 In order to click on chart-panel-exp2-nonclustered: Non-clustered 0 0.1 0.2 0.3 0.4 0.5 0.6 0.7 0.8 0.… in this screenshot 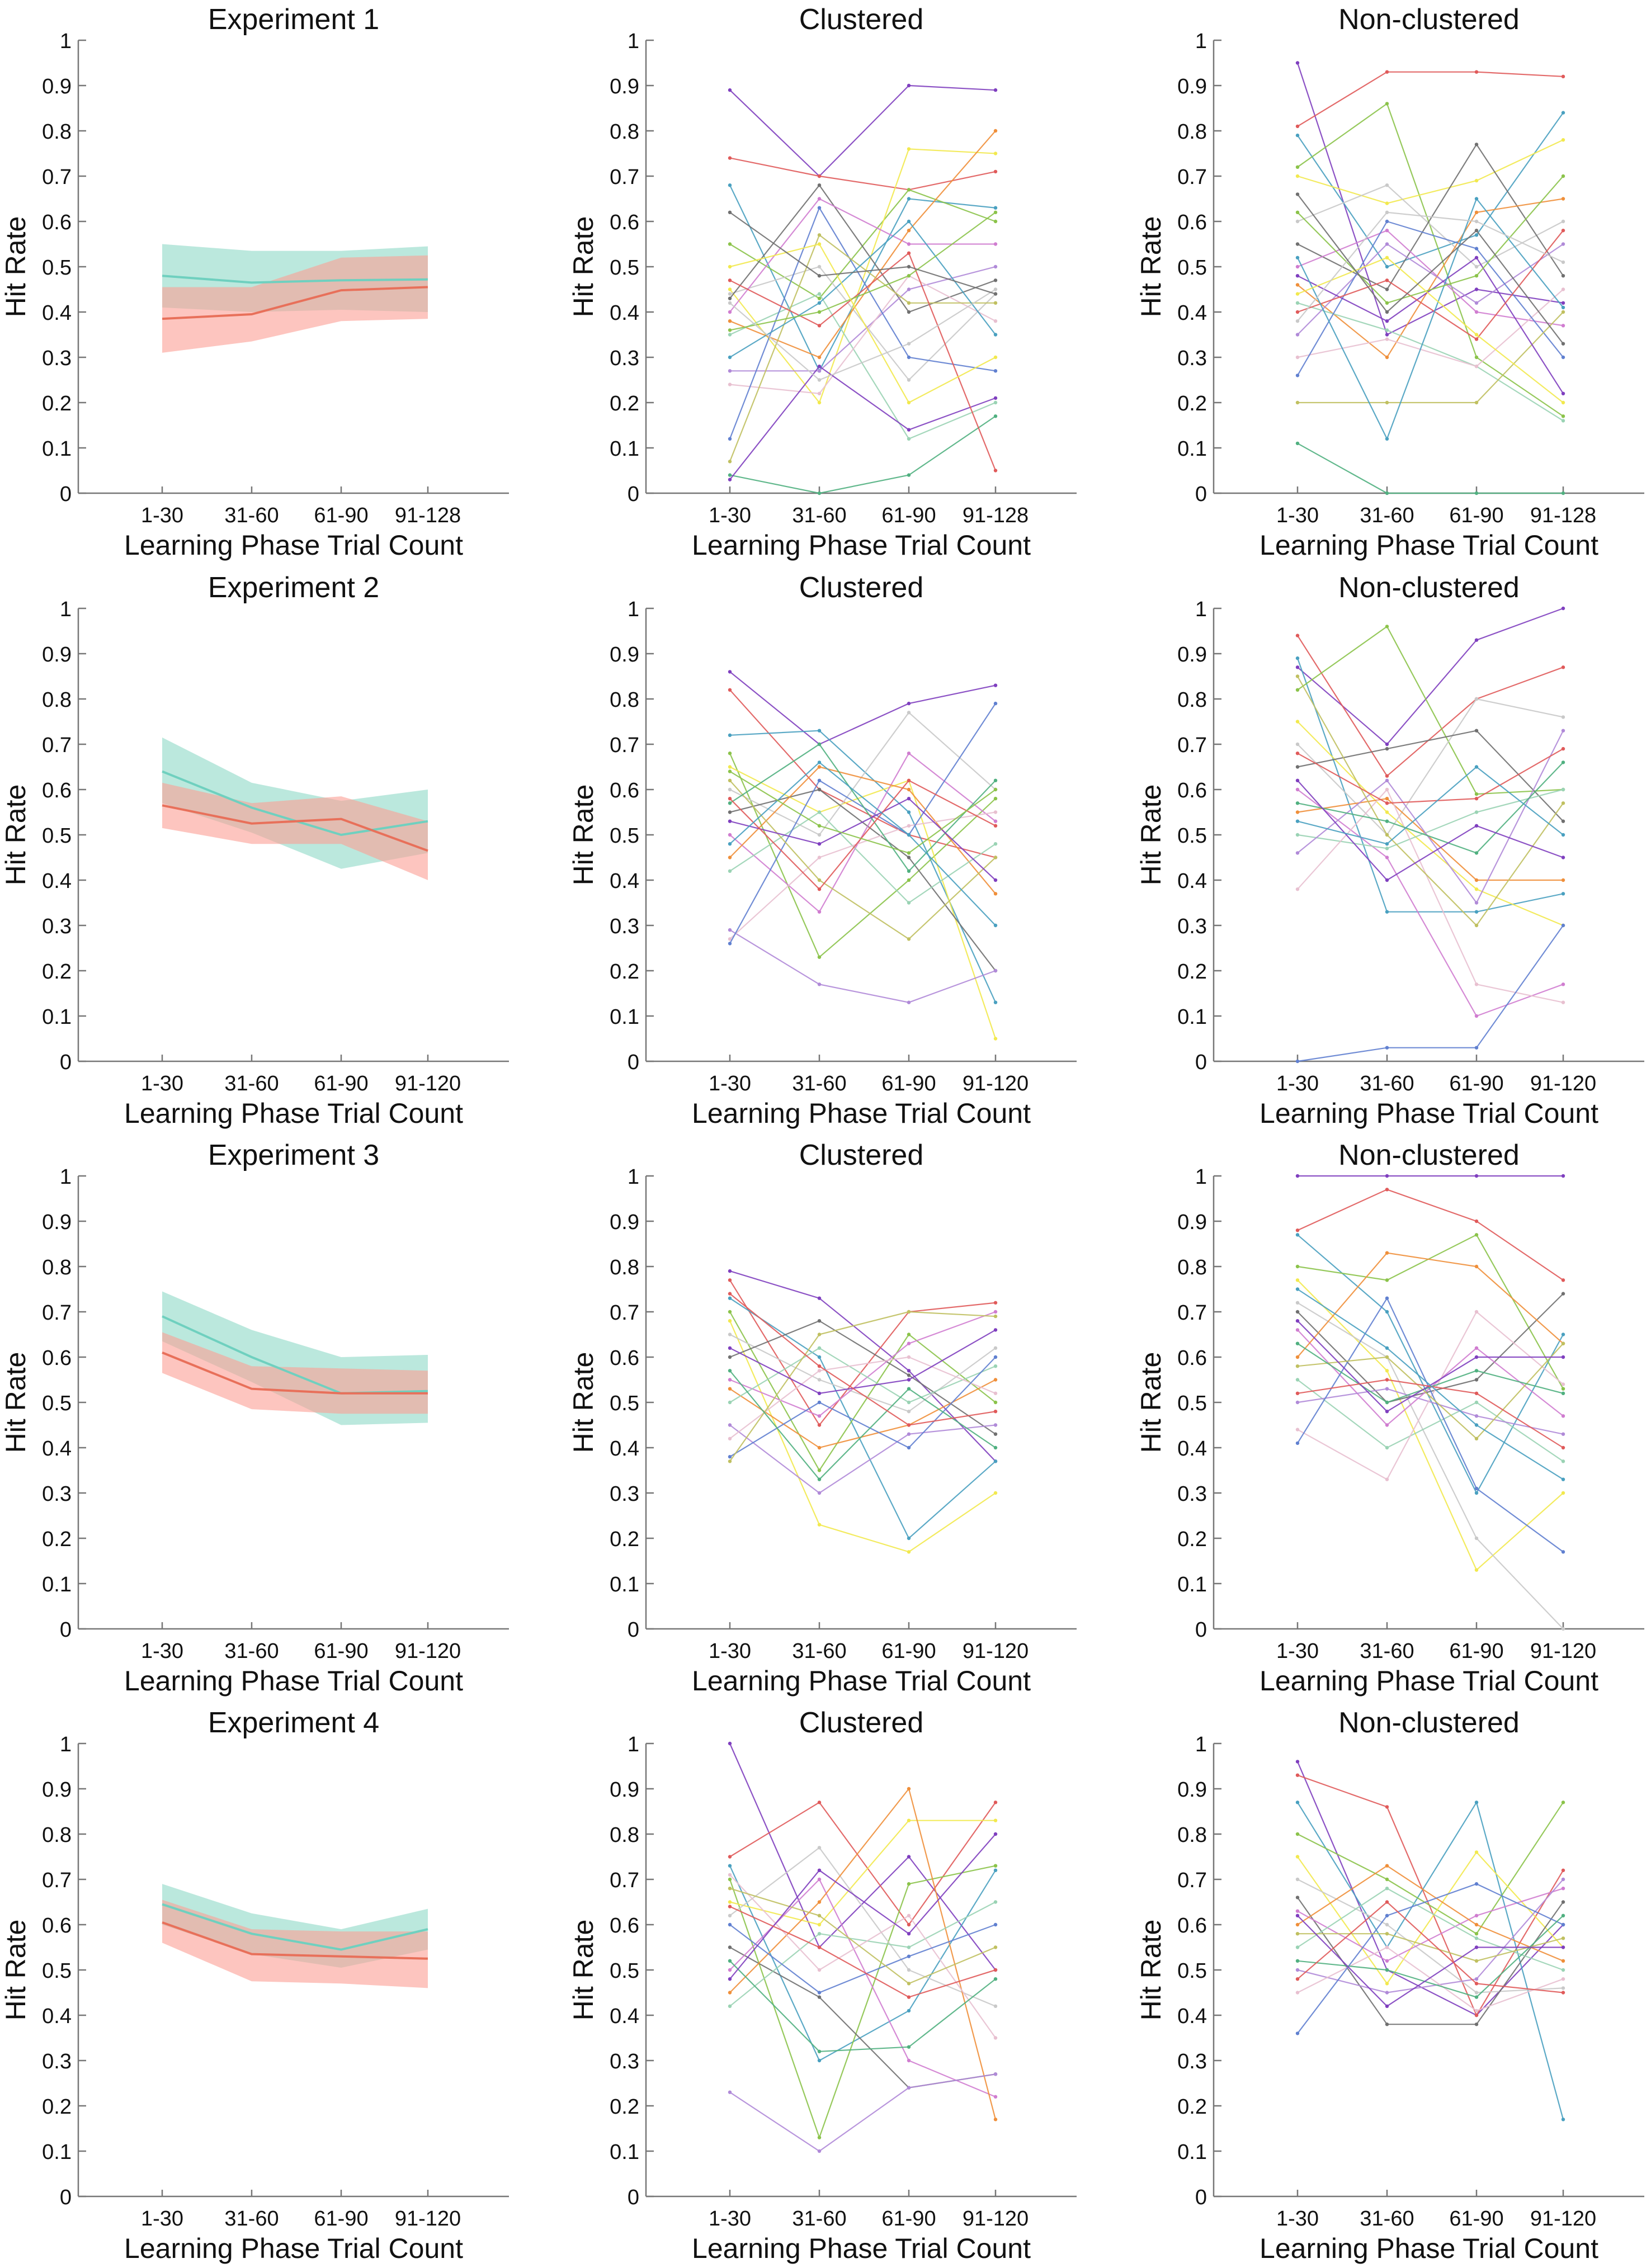, I will do `click(1389, 850)`.